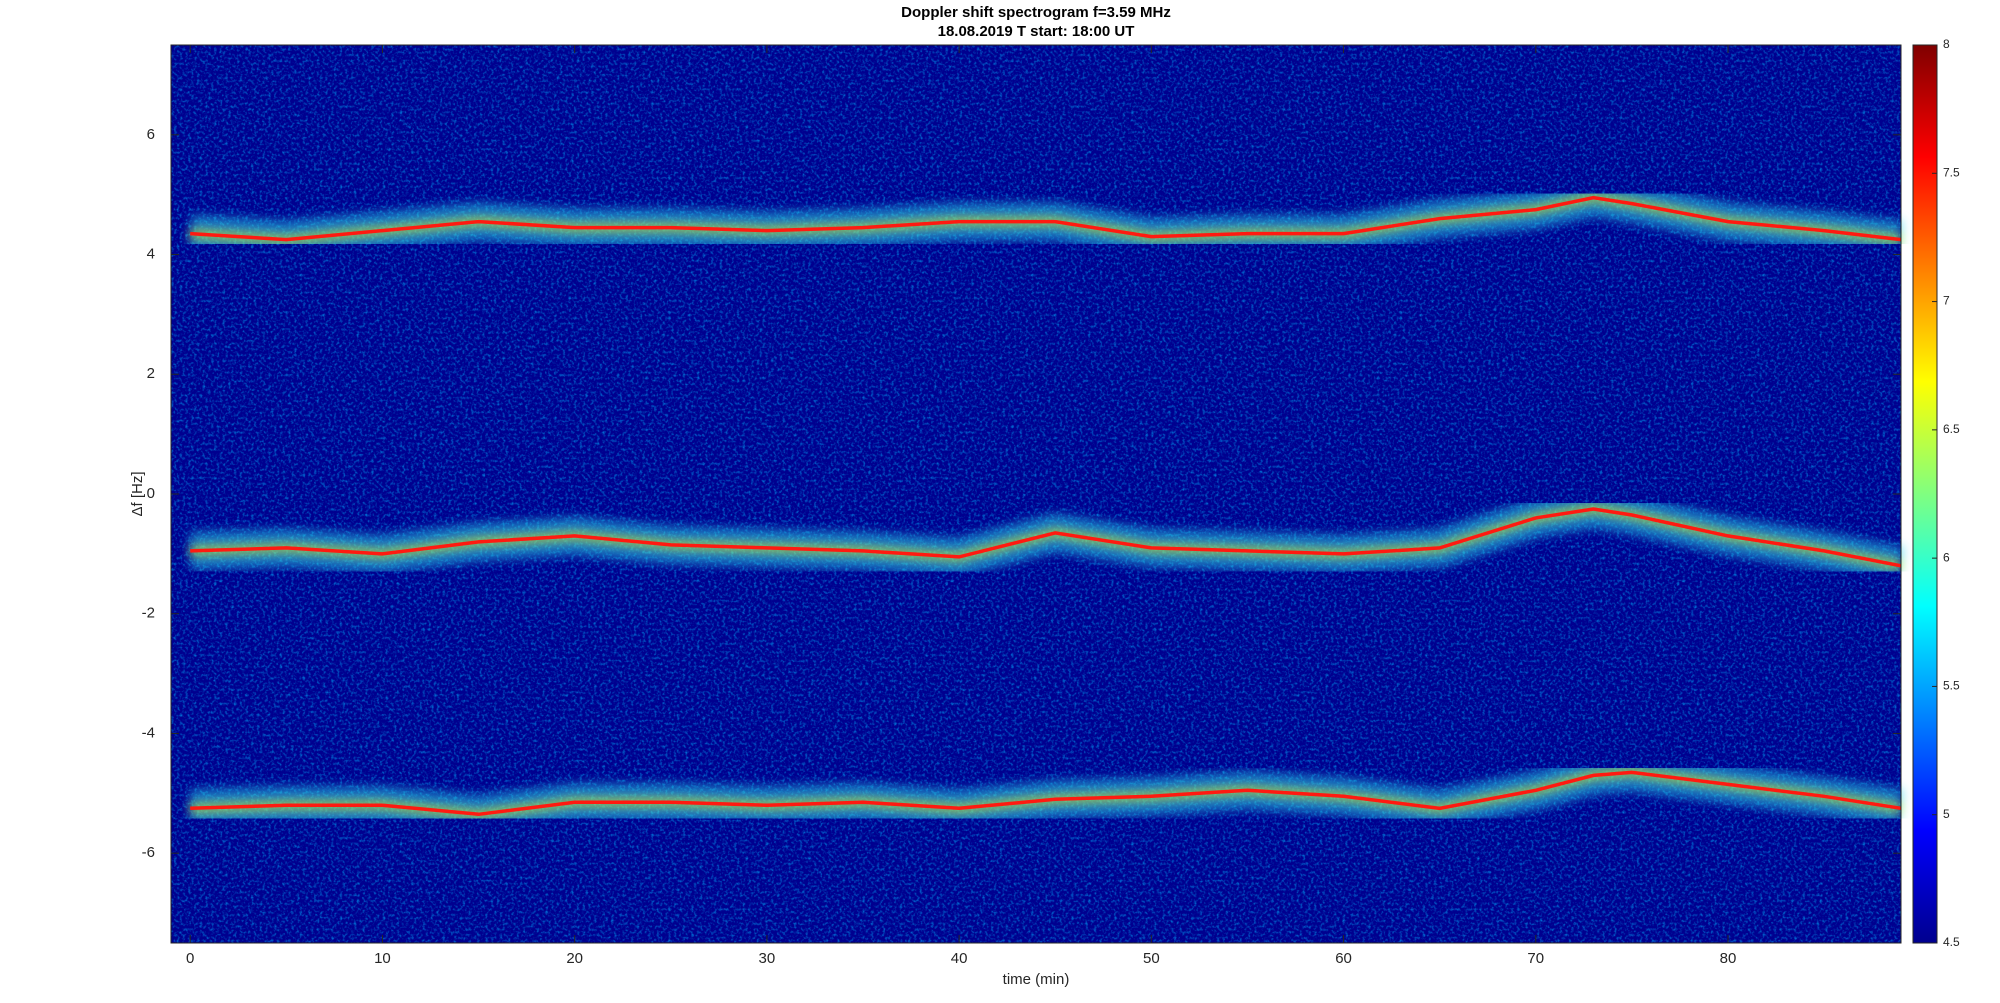  I want to click on colorbar-tick-label: 8, so click(1946, 44).